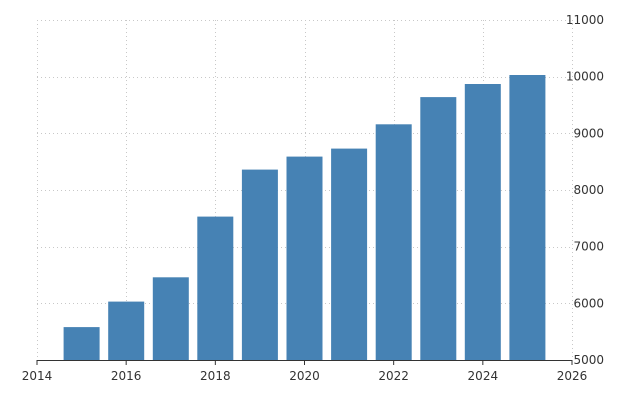 The width and height of the screenshot is (640, 400). What do you see at coordinates (126, 330) in the screenshot?
I see `bar-2016` at bounding box center [126, 330].